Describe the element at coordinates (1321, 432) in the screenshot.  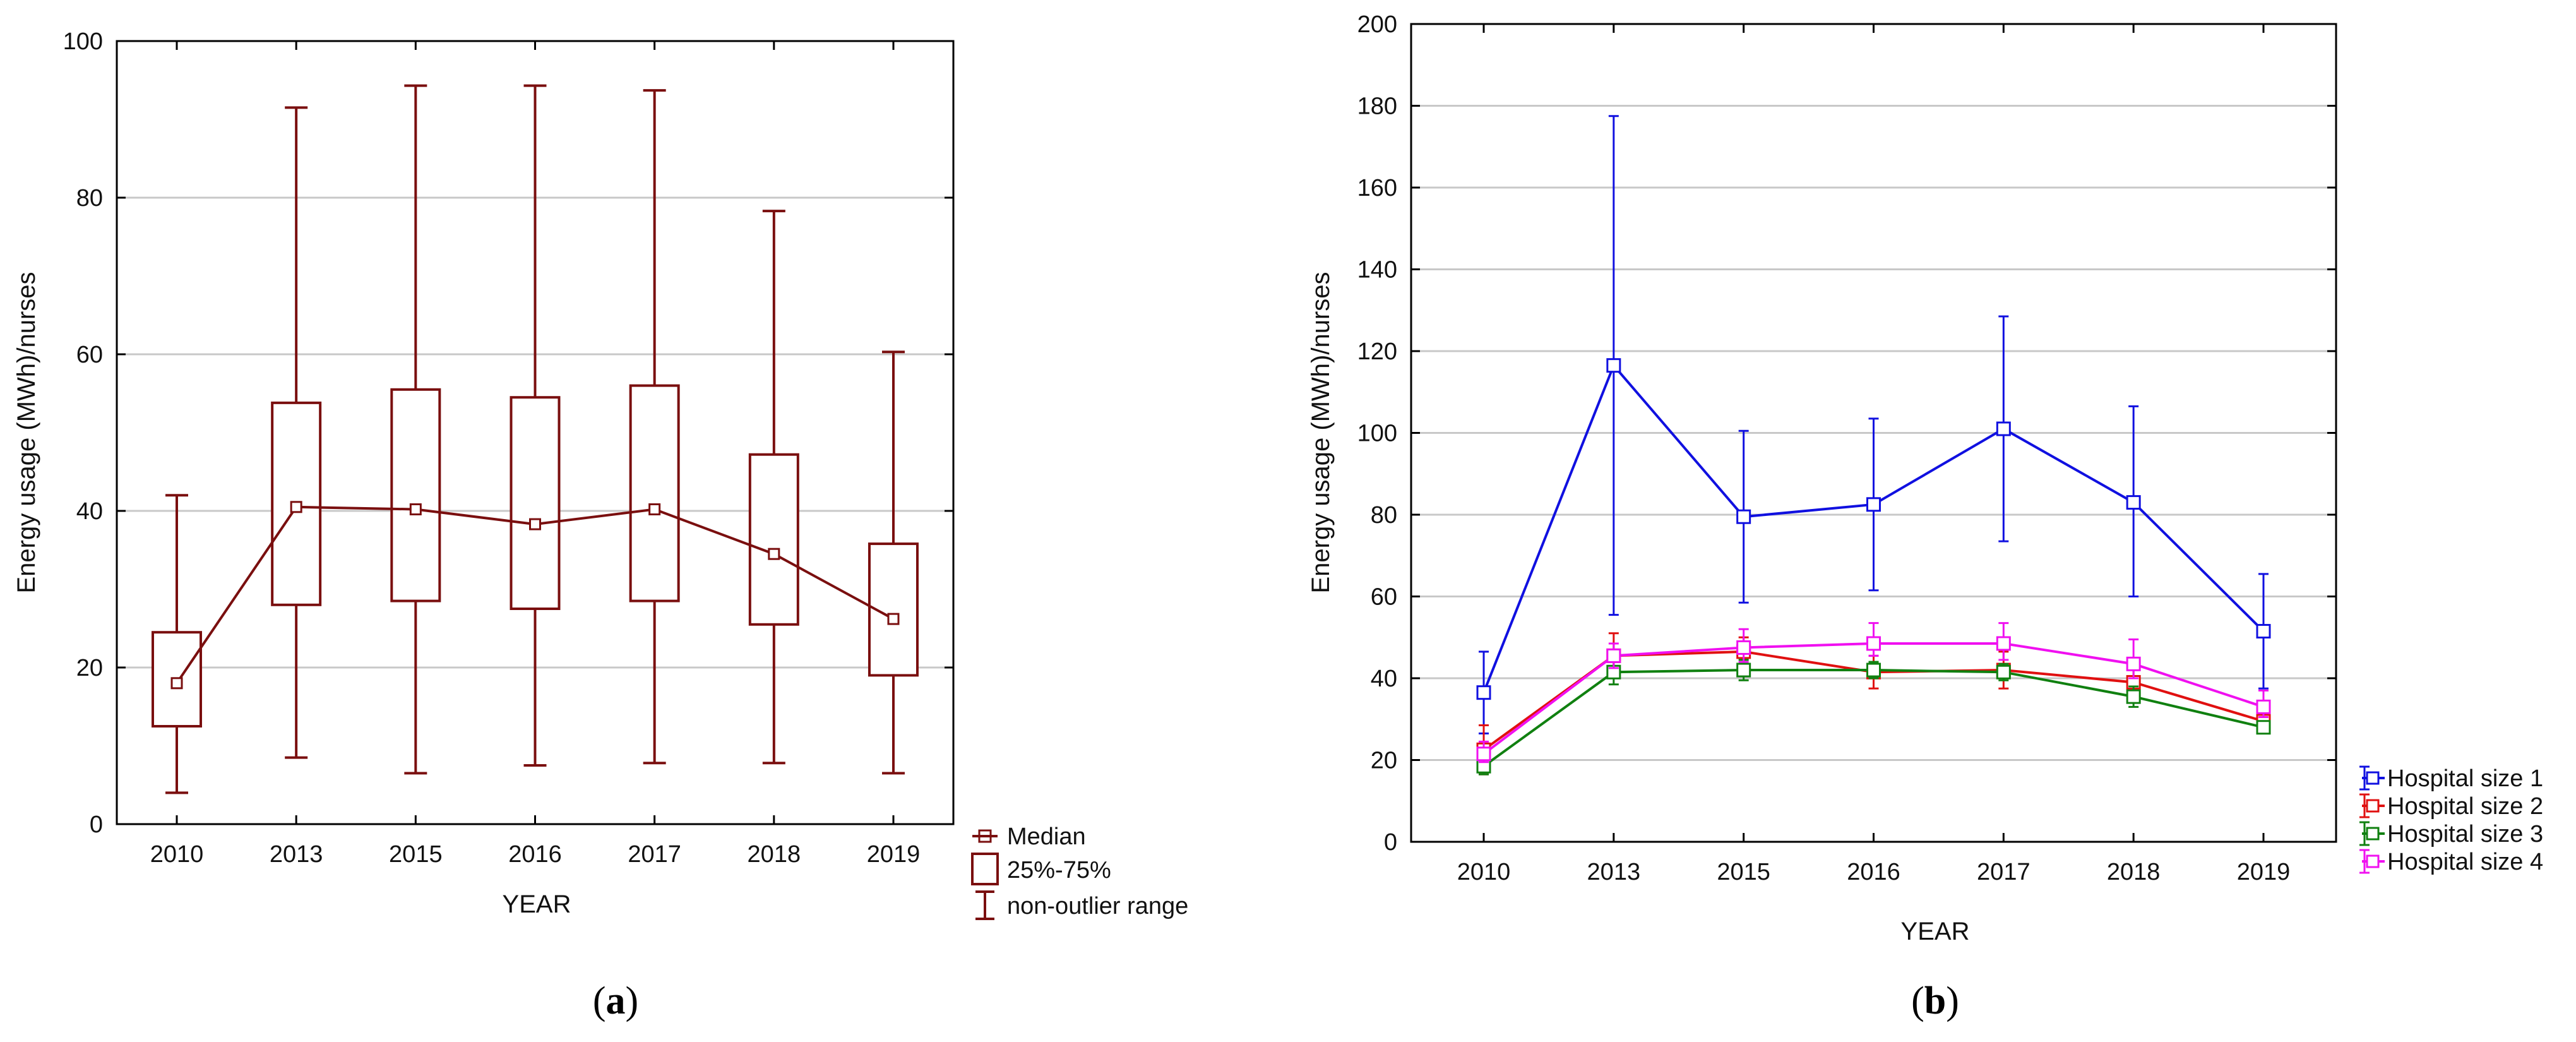
I see `panel-b-y-axis-title: Energy usage (MWh)/nurses` at that location.